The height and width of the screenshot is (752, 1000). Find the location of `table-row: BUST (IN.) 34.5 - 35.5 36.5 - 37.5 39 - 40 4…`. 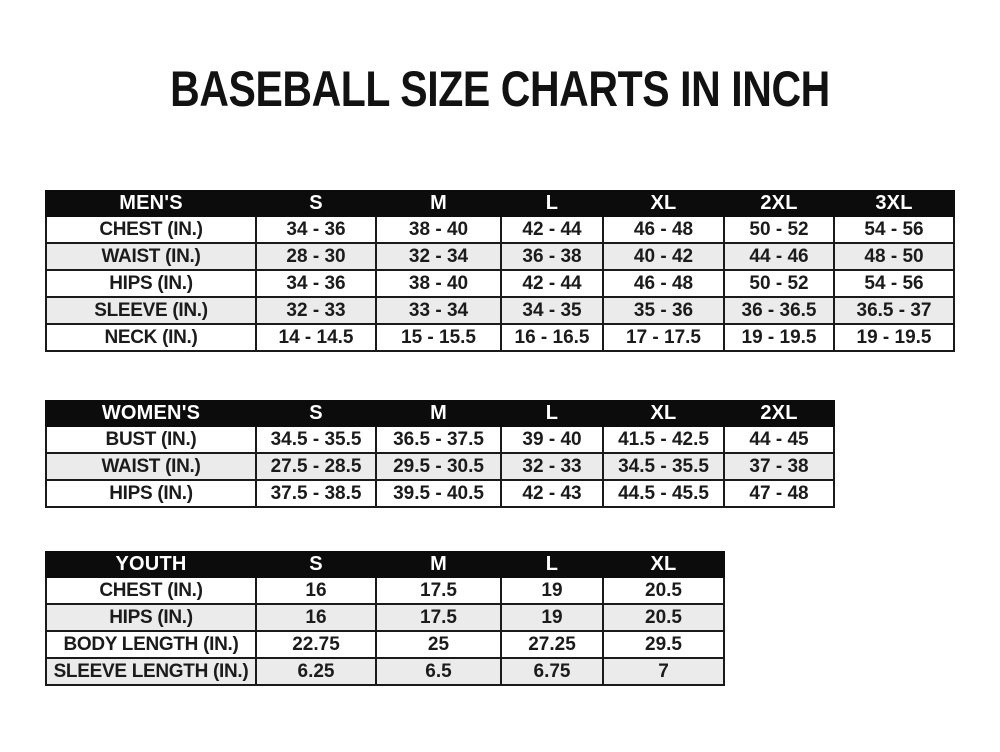

table-row: BUST (IN.) 34.5 - 35.5 36.5 - 37.5 39 - 40 4… is located at coordinates (440, 439).